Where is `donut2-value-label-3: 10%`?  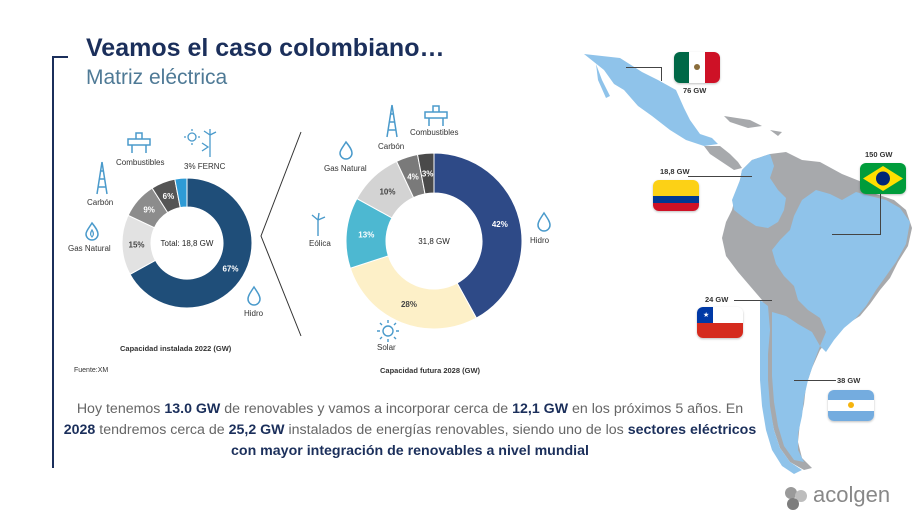 donut2-value-label-3: 10% is located at coordinates (387, 191).